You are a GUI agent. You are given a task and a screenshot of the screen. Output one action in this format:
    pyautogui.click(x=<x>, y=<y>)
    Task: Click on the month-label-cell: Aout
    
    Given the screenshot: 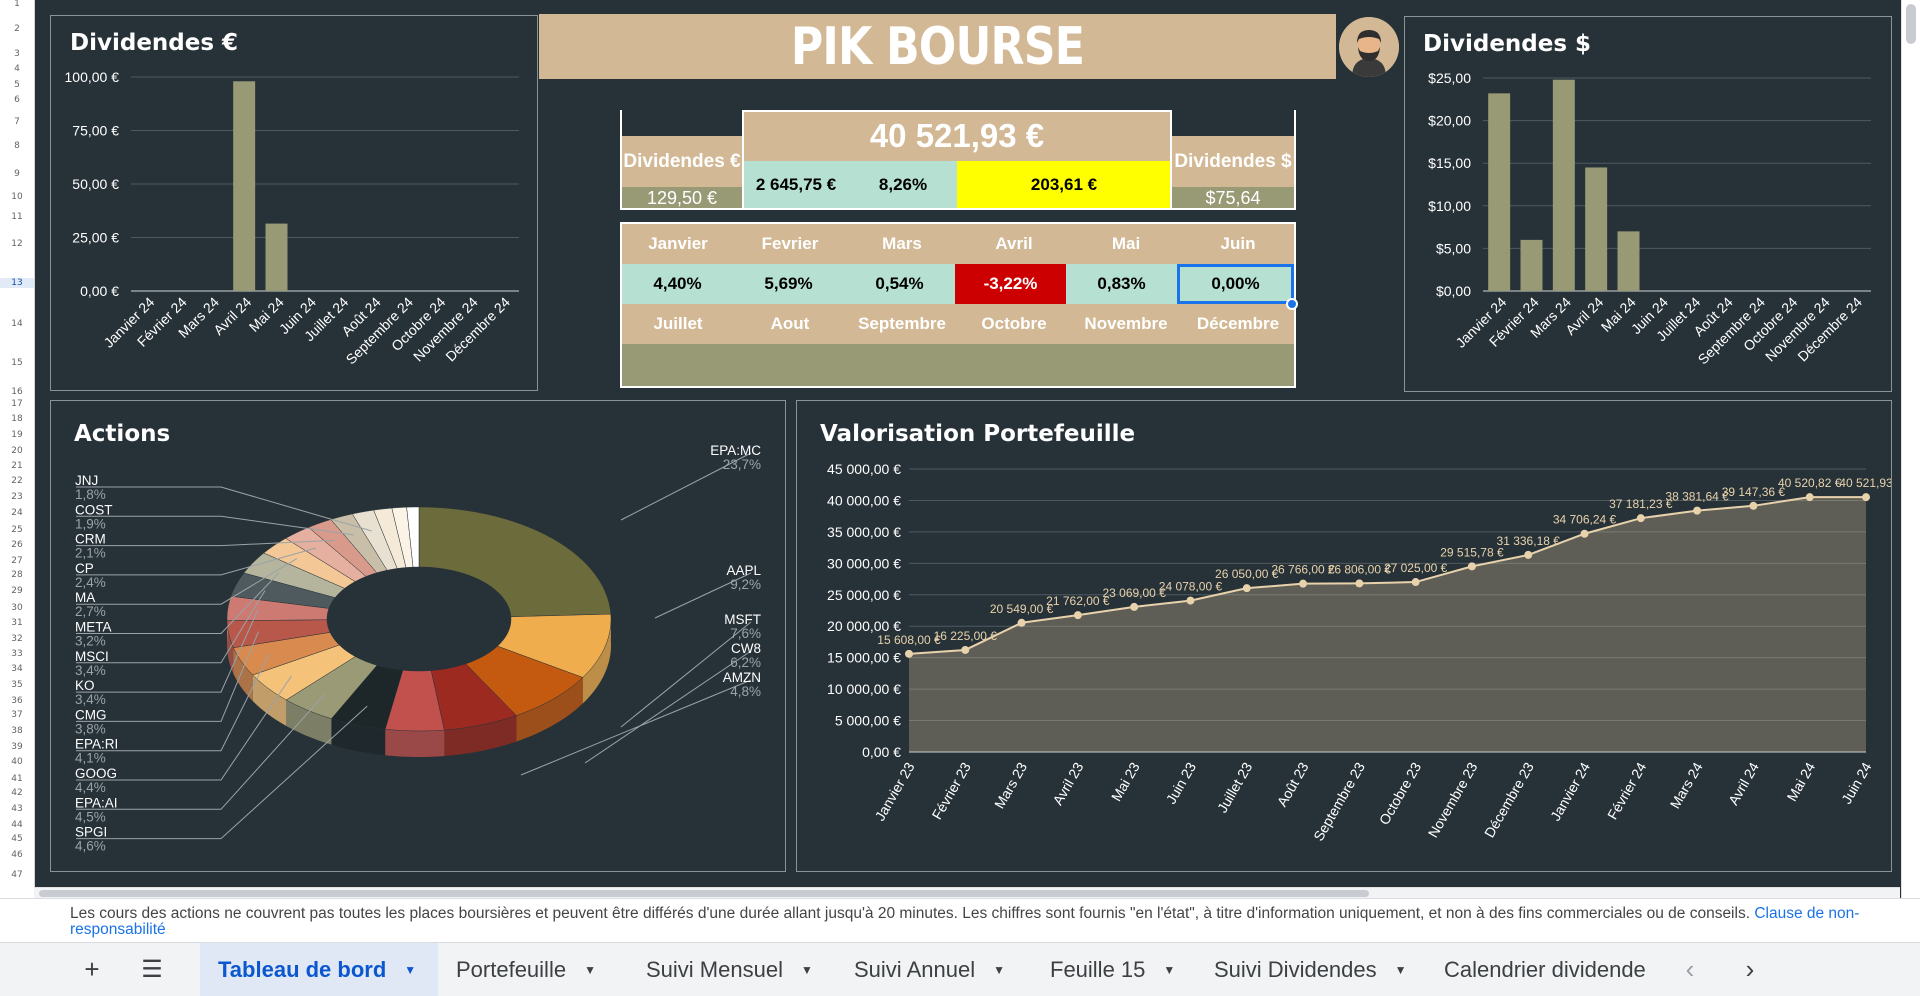 What is the action you would take?
    pyautogui.click(x=790, y=324)
    